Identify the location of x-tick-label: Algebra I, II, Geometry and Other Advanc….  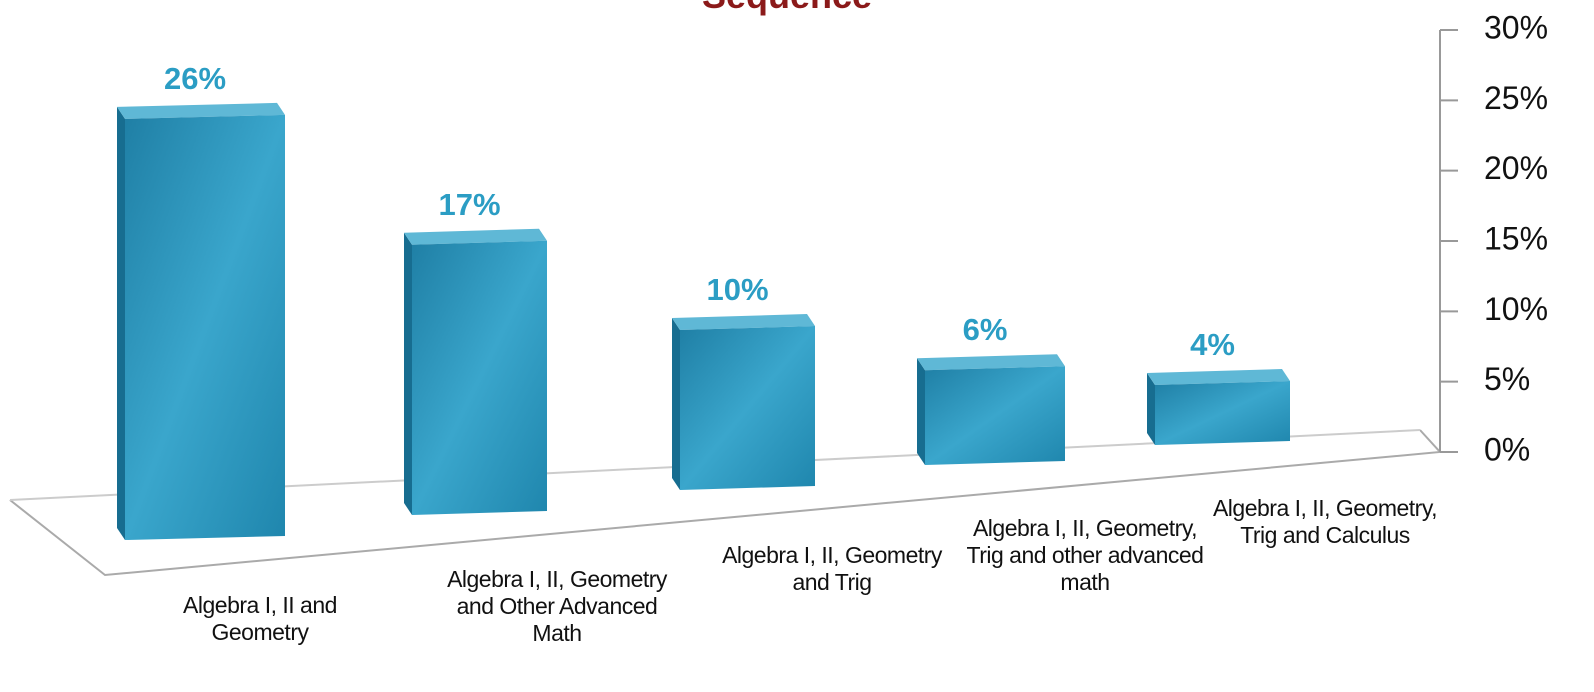
(557, 606).